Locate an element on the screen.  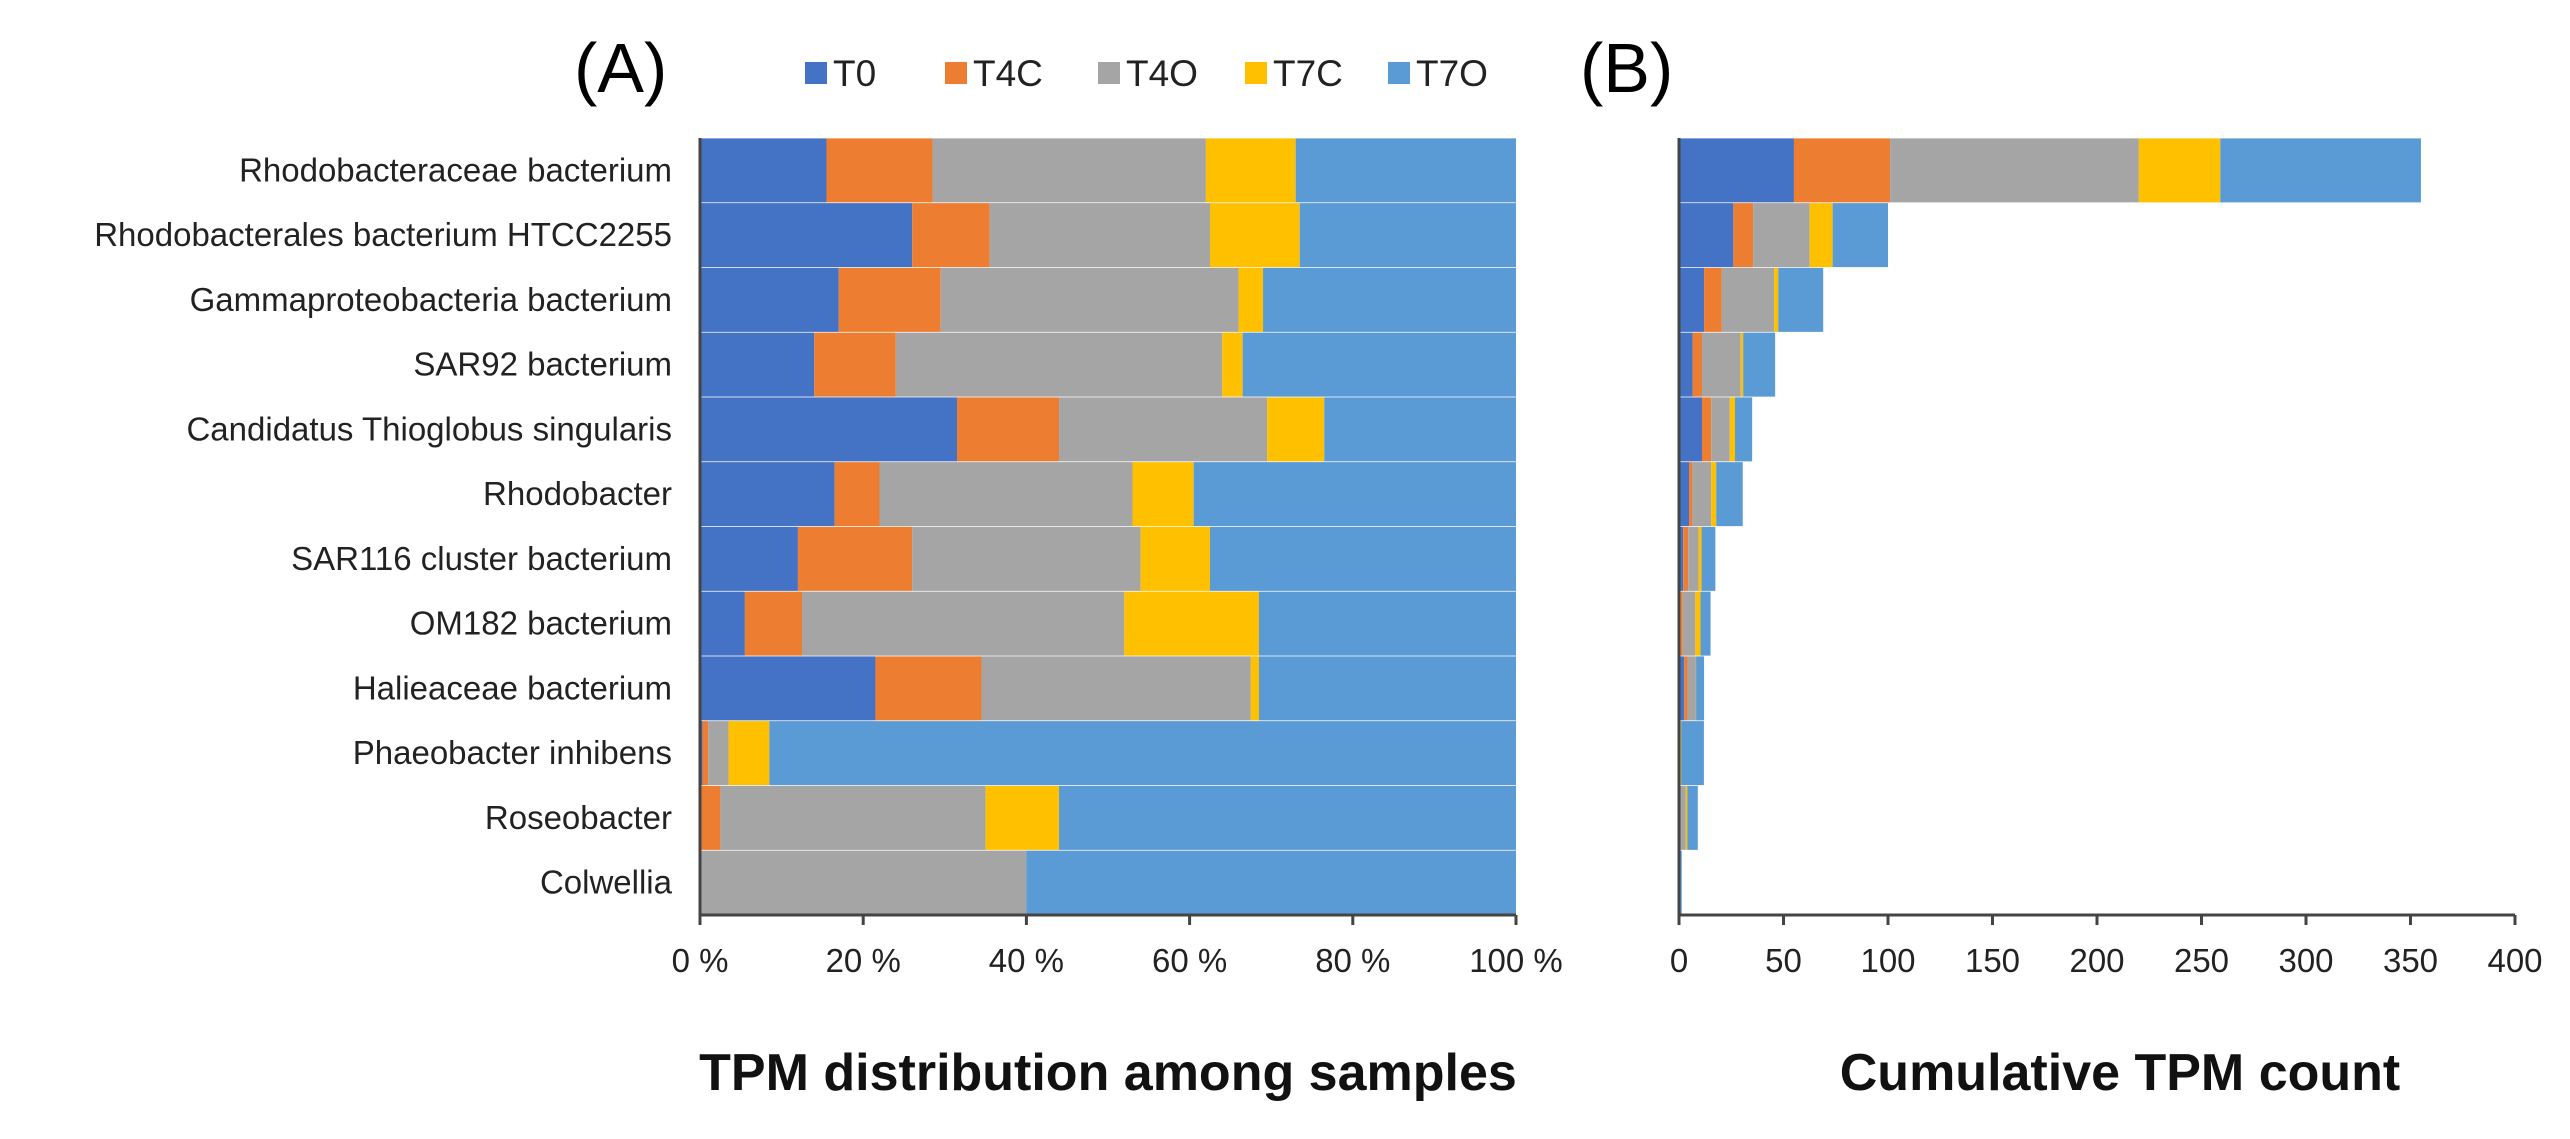
bar-b-t4c-rhodobacteraceae-bacterium is located at coordinates (1842, 170).